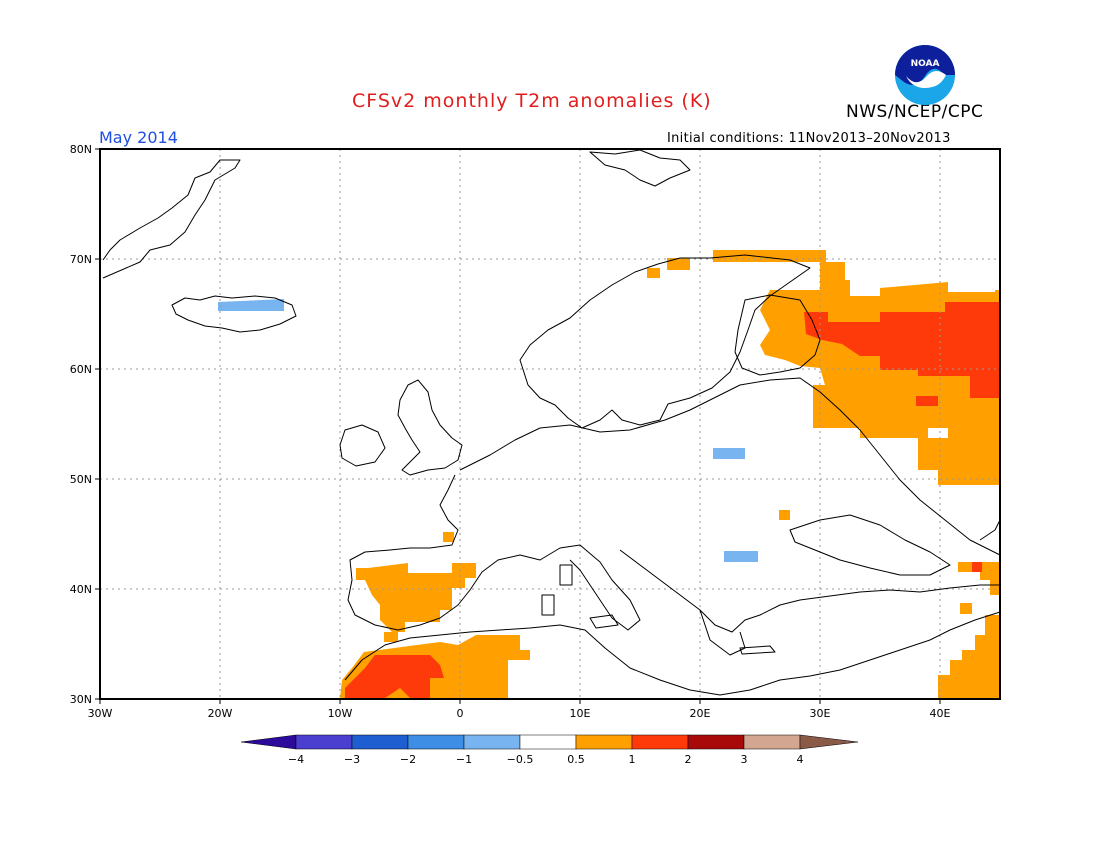  Describe the element at coordinates (448, 537) in the screenshot. I see `region-france-sw` at that location.